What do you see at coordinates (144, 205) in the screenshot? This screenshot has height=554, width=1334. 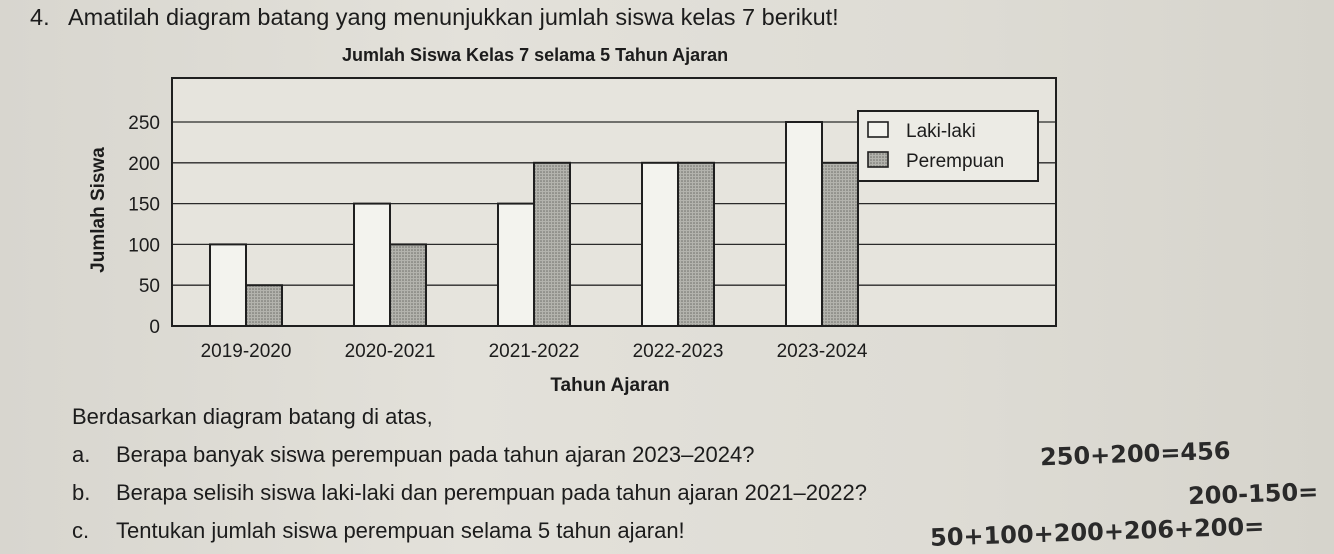 I see `y-tick-label: 150` at bounding box center [144, 205].